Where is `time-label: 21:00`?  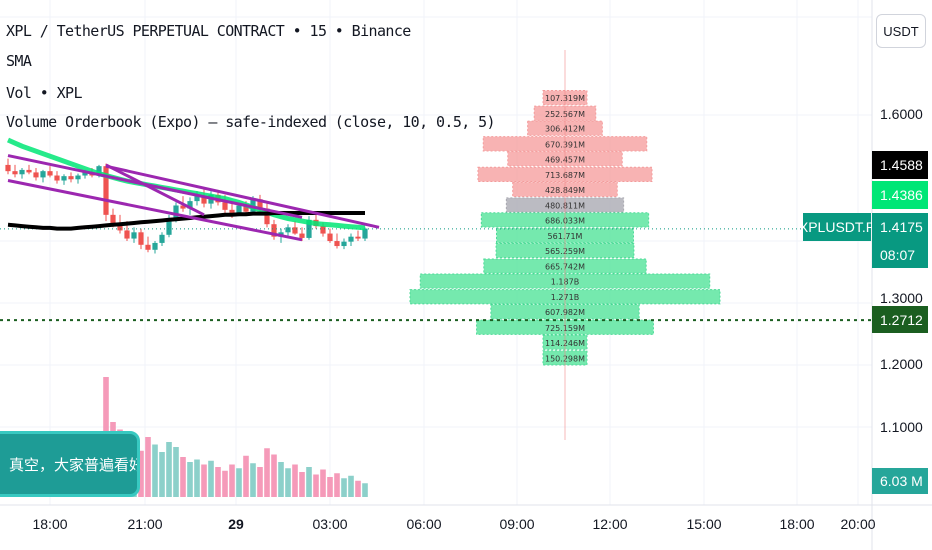 time-label: 21:00 is located at coordinates (145, 524).